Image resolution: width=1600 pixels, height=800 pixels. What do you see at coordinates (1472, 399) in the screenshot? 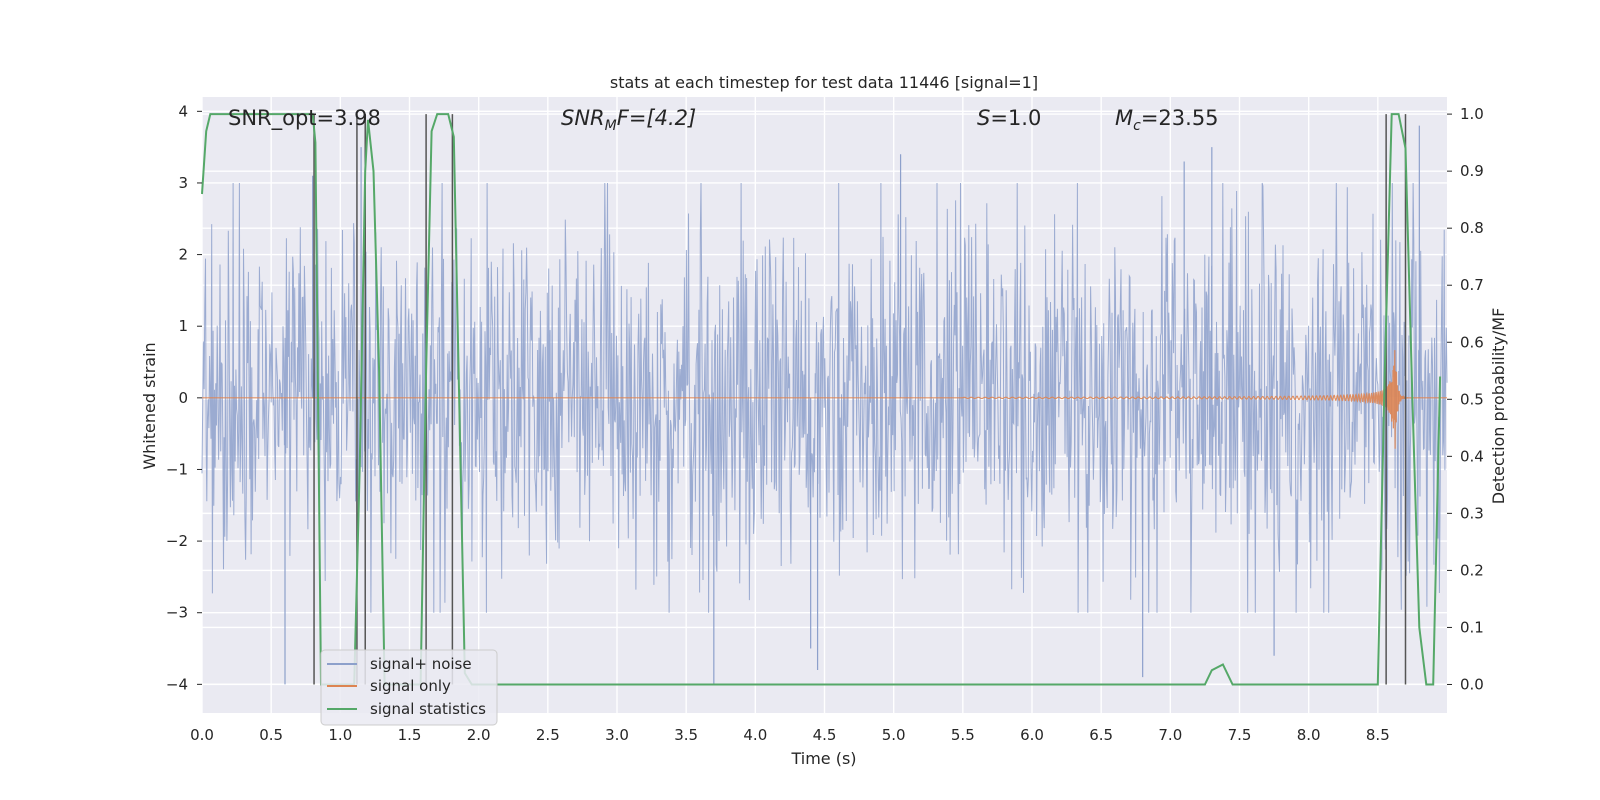
I see `y-right-tick-label: 0.5` at bounding box center [1472, 399].